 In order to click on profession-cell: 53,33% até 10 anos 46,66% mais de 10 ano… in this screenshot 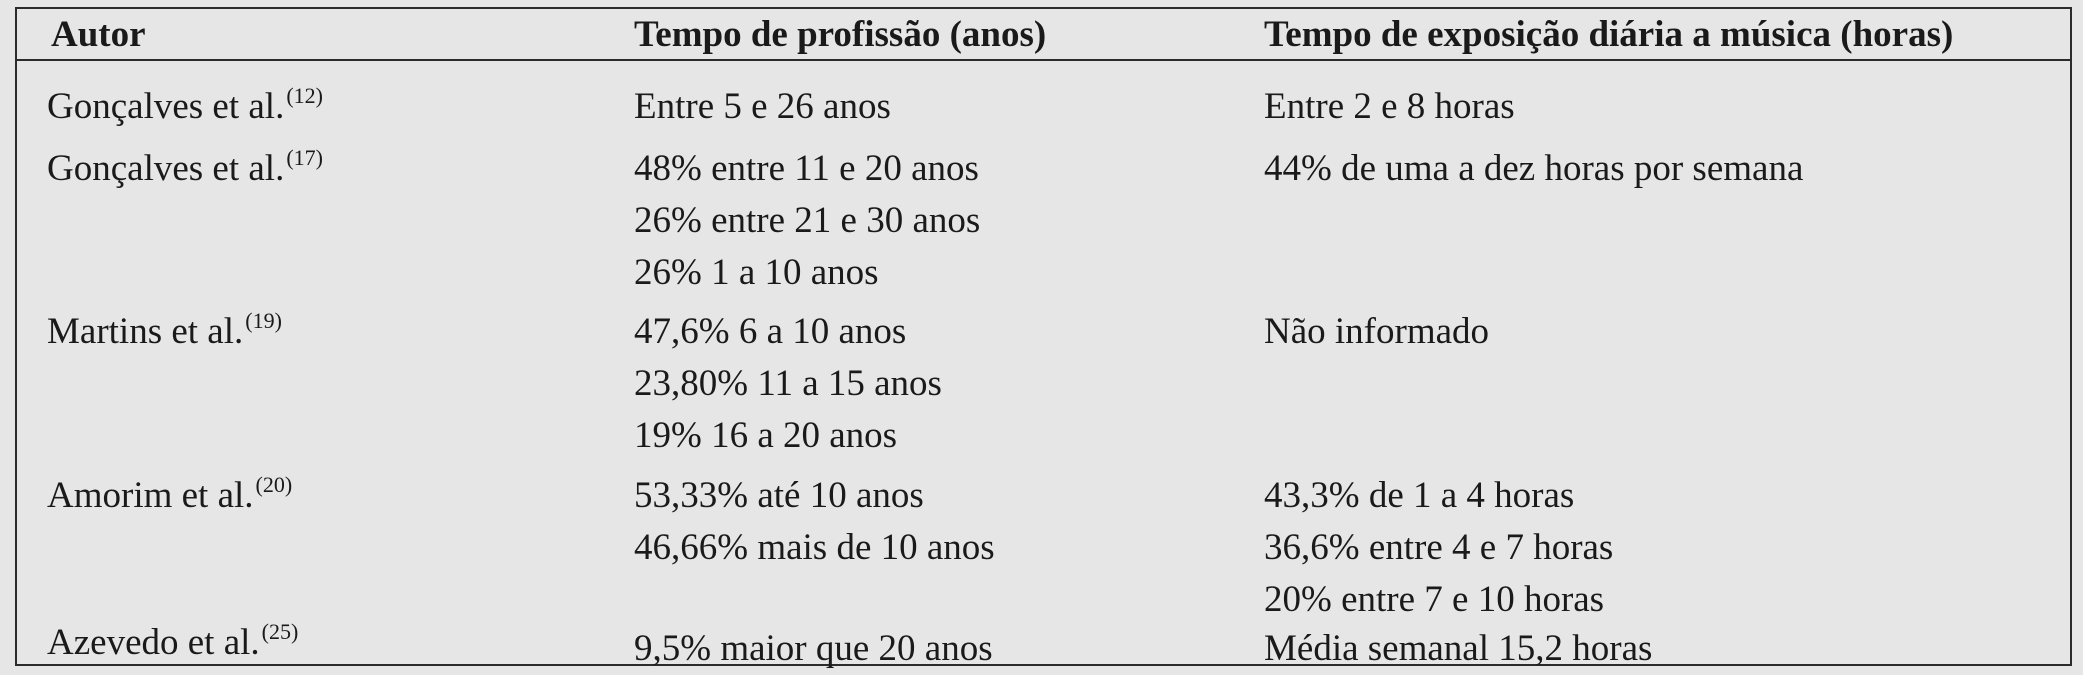, I will do `click(814, 521)`.